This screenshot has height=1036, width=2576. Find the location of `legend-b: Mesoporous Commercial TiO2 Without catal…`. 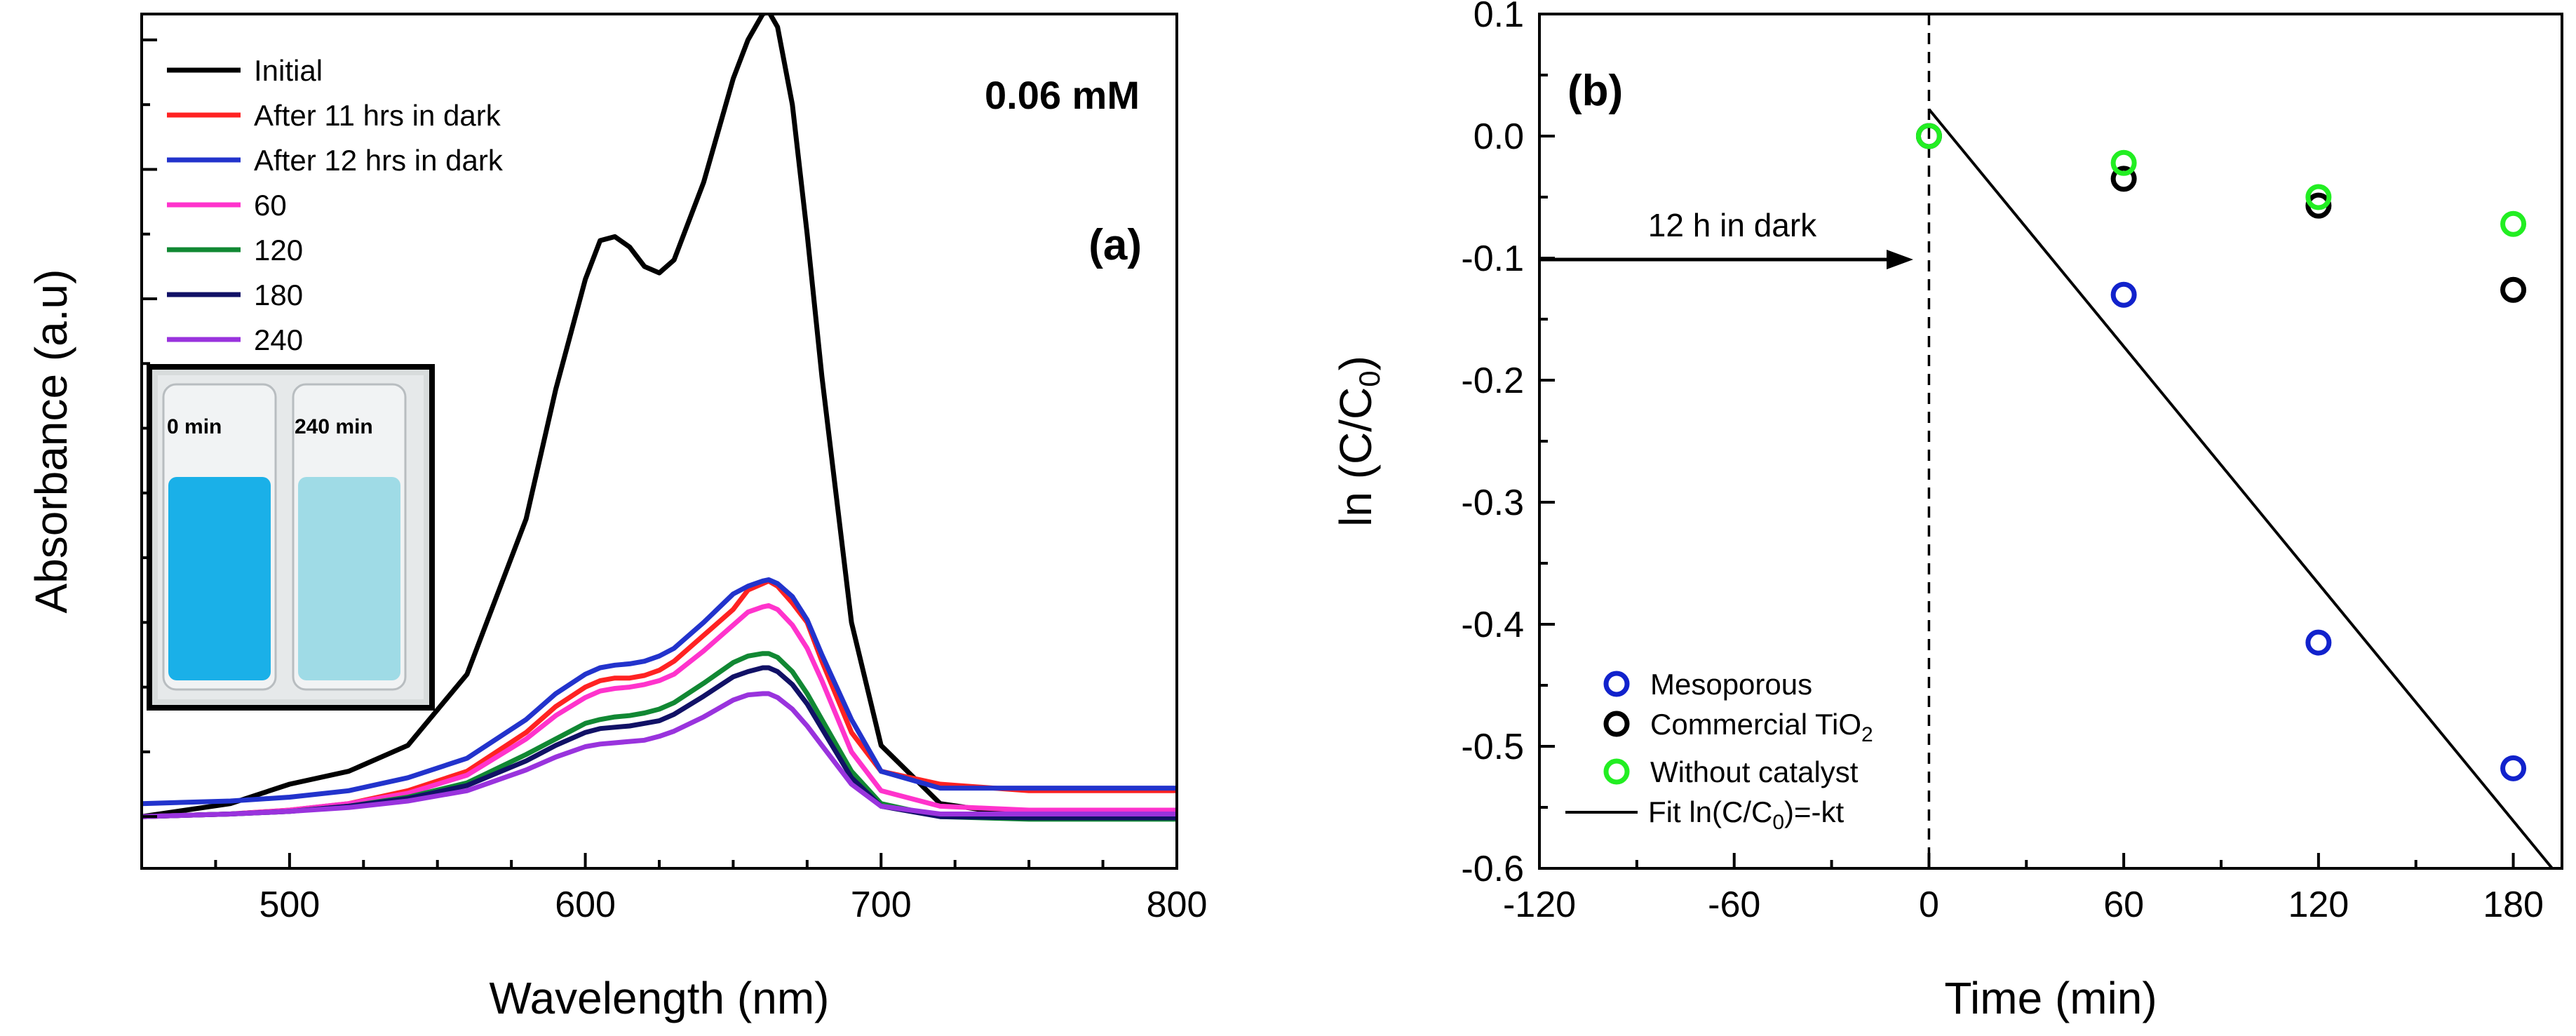

legend-b: Mesoporous Commercial TiO2 Without catal… is located at coordinates (1719, 751).